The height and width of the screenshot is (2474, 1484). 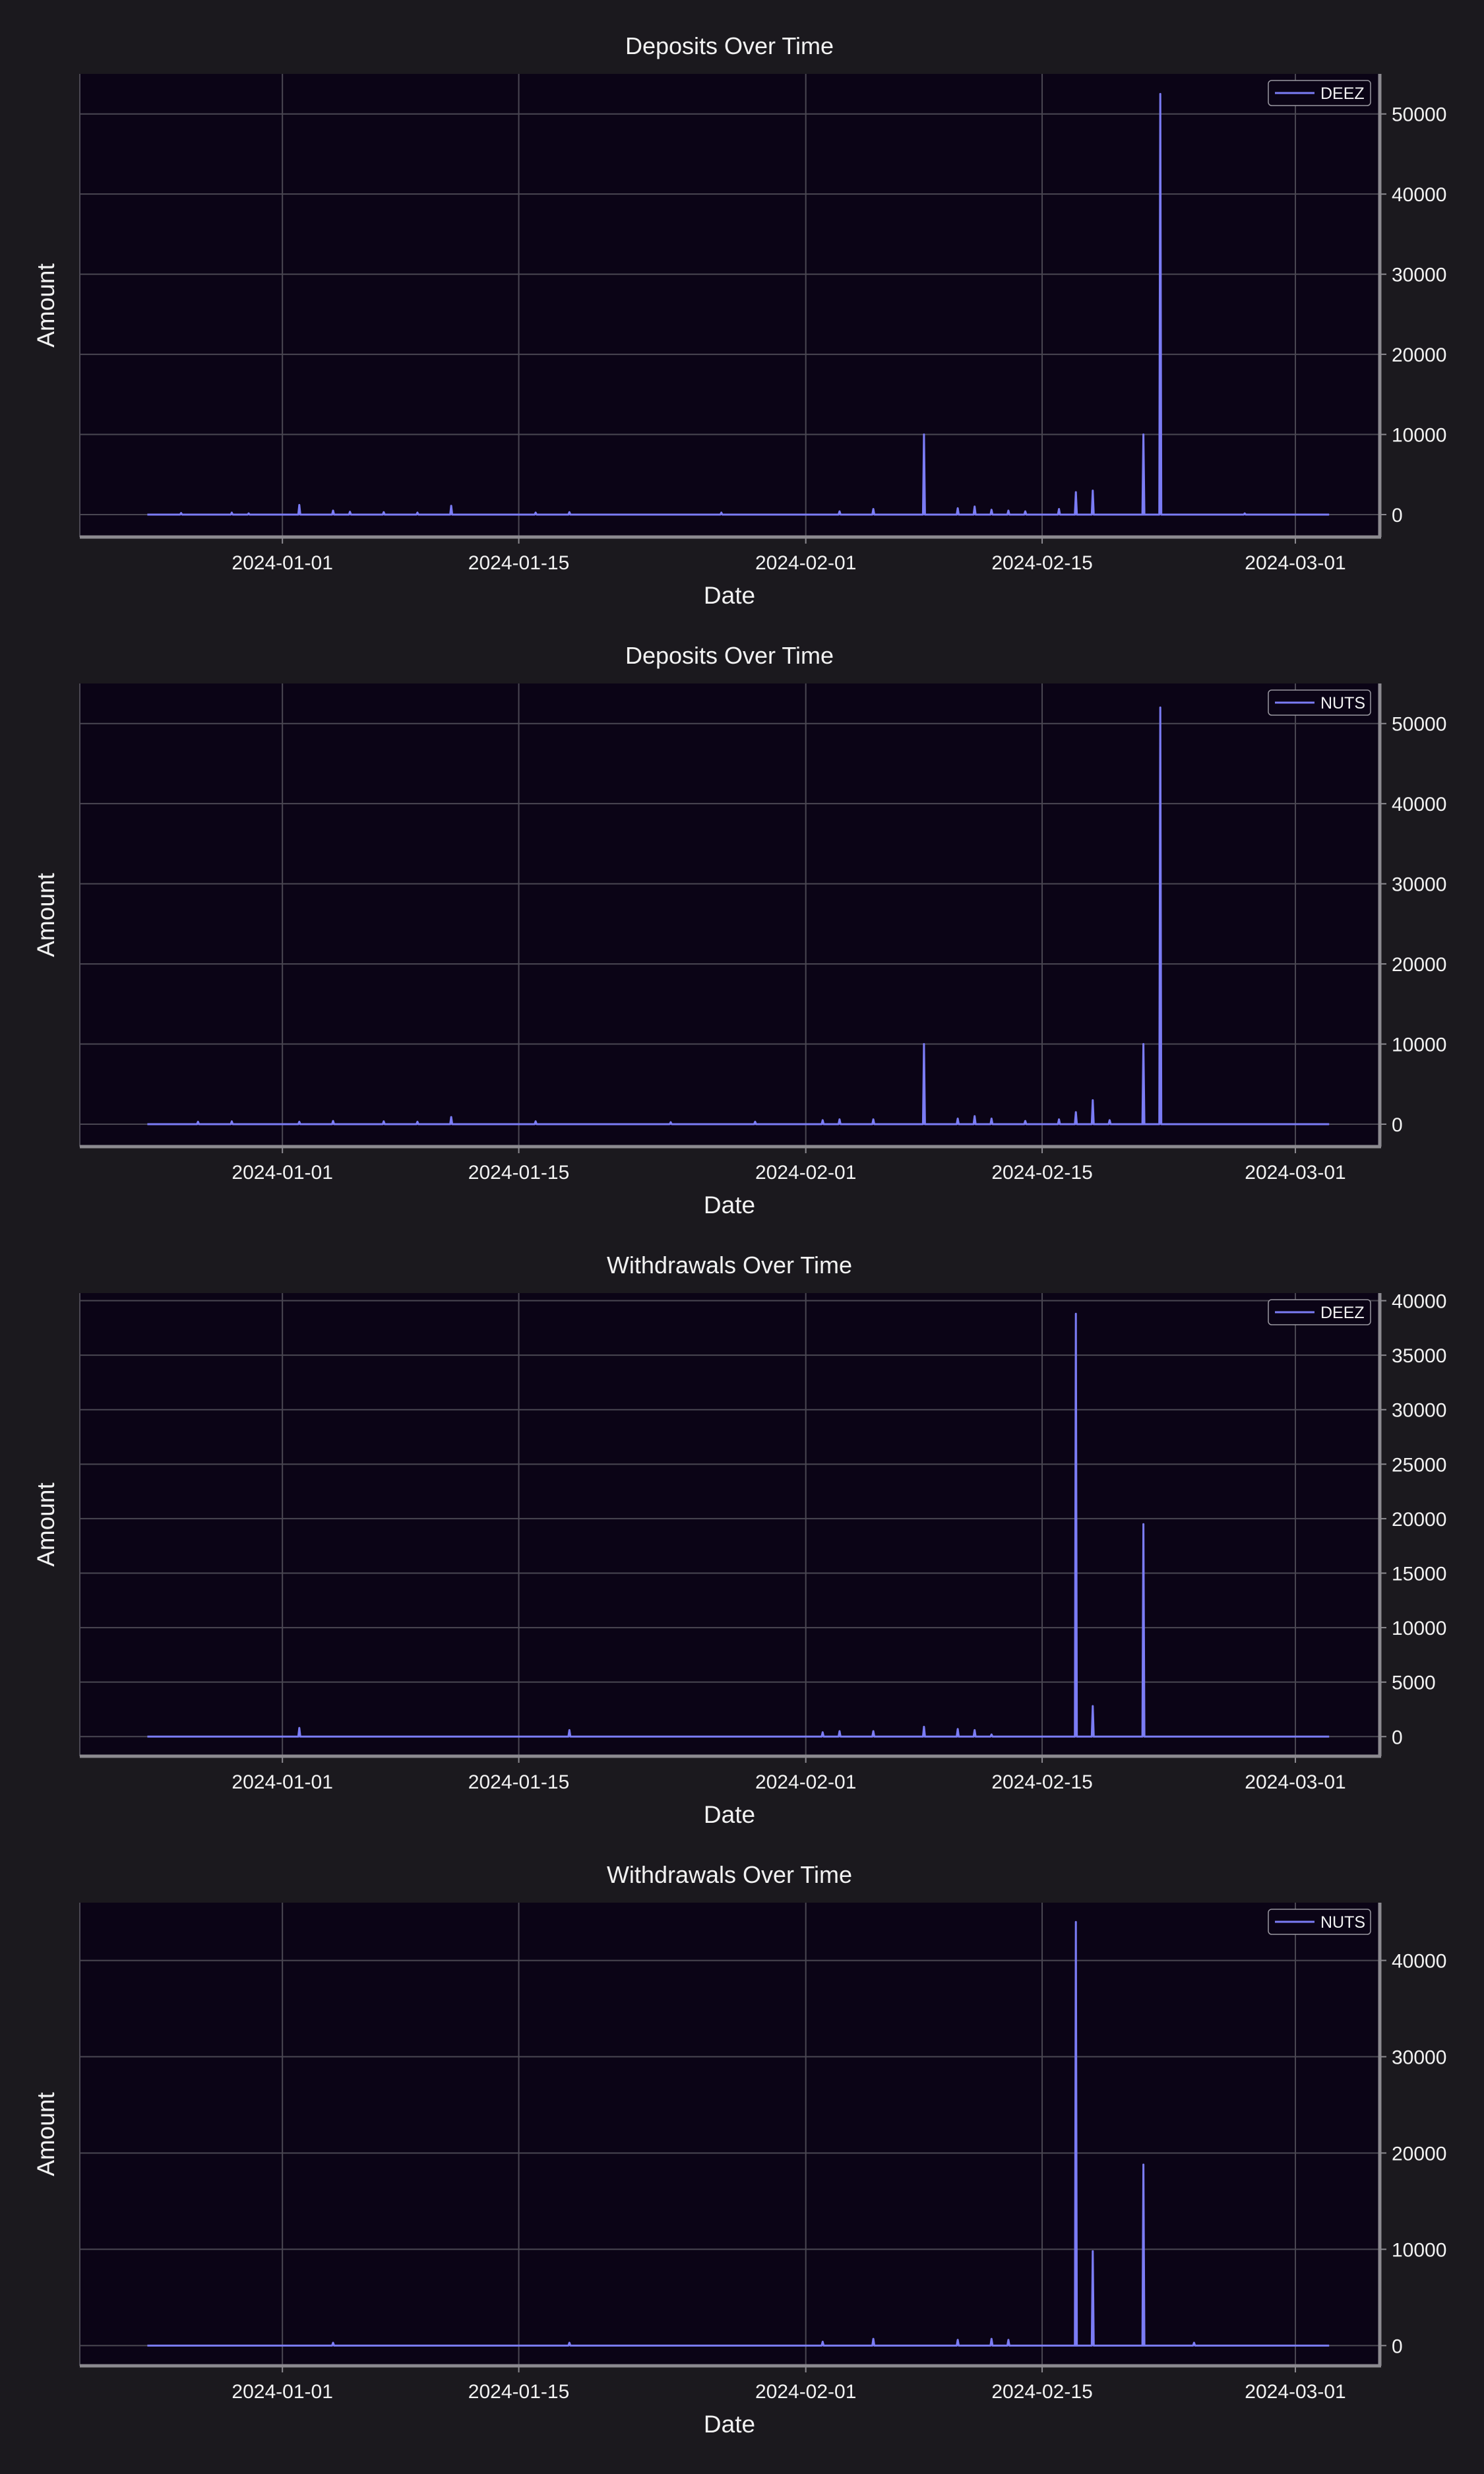 What do you see at coordinates (1419, 1465) in the screenshot?
I see `y-tick-label: 25000` at bounding box center [1419, 1465].